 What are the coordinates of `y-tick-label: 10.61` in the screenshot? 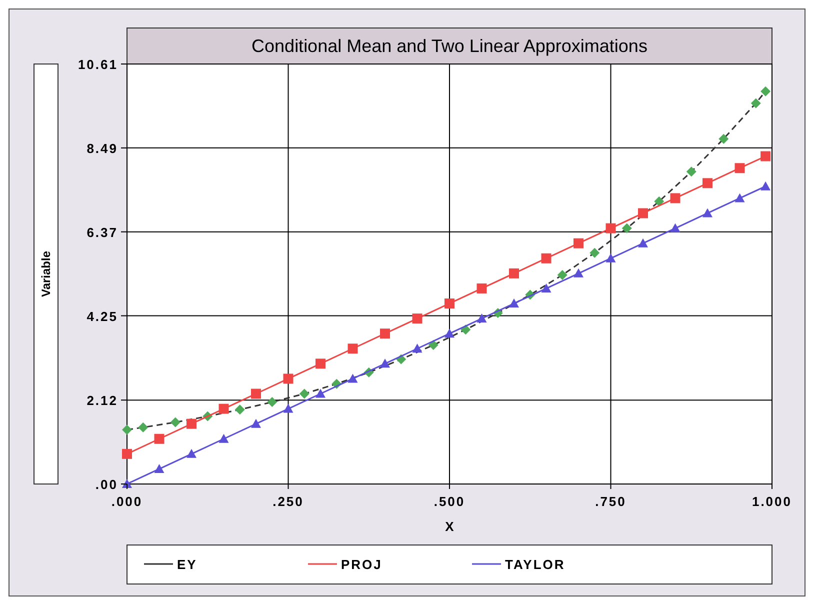 It's located at (98, 64).